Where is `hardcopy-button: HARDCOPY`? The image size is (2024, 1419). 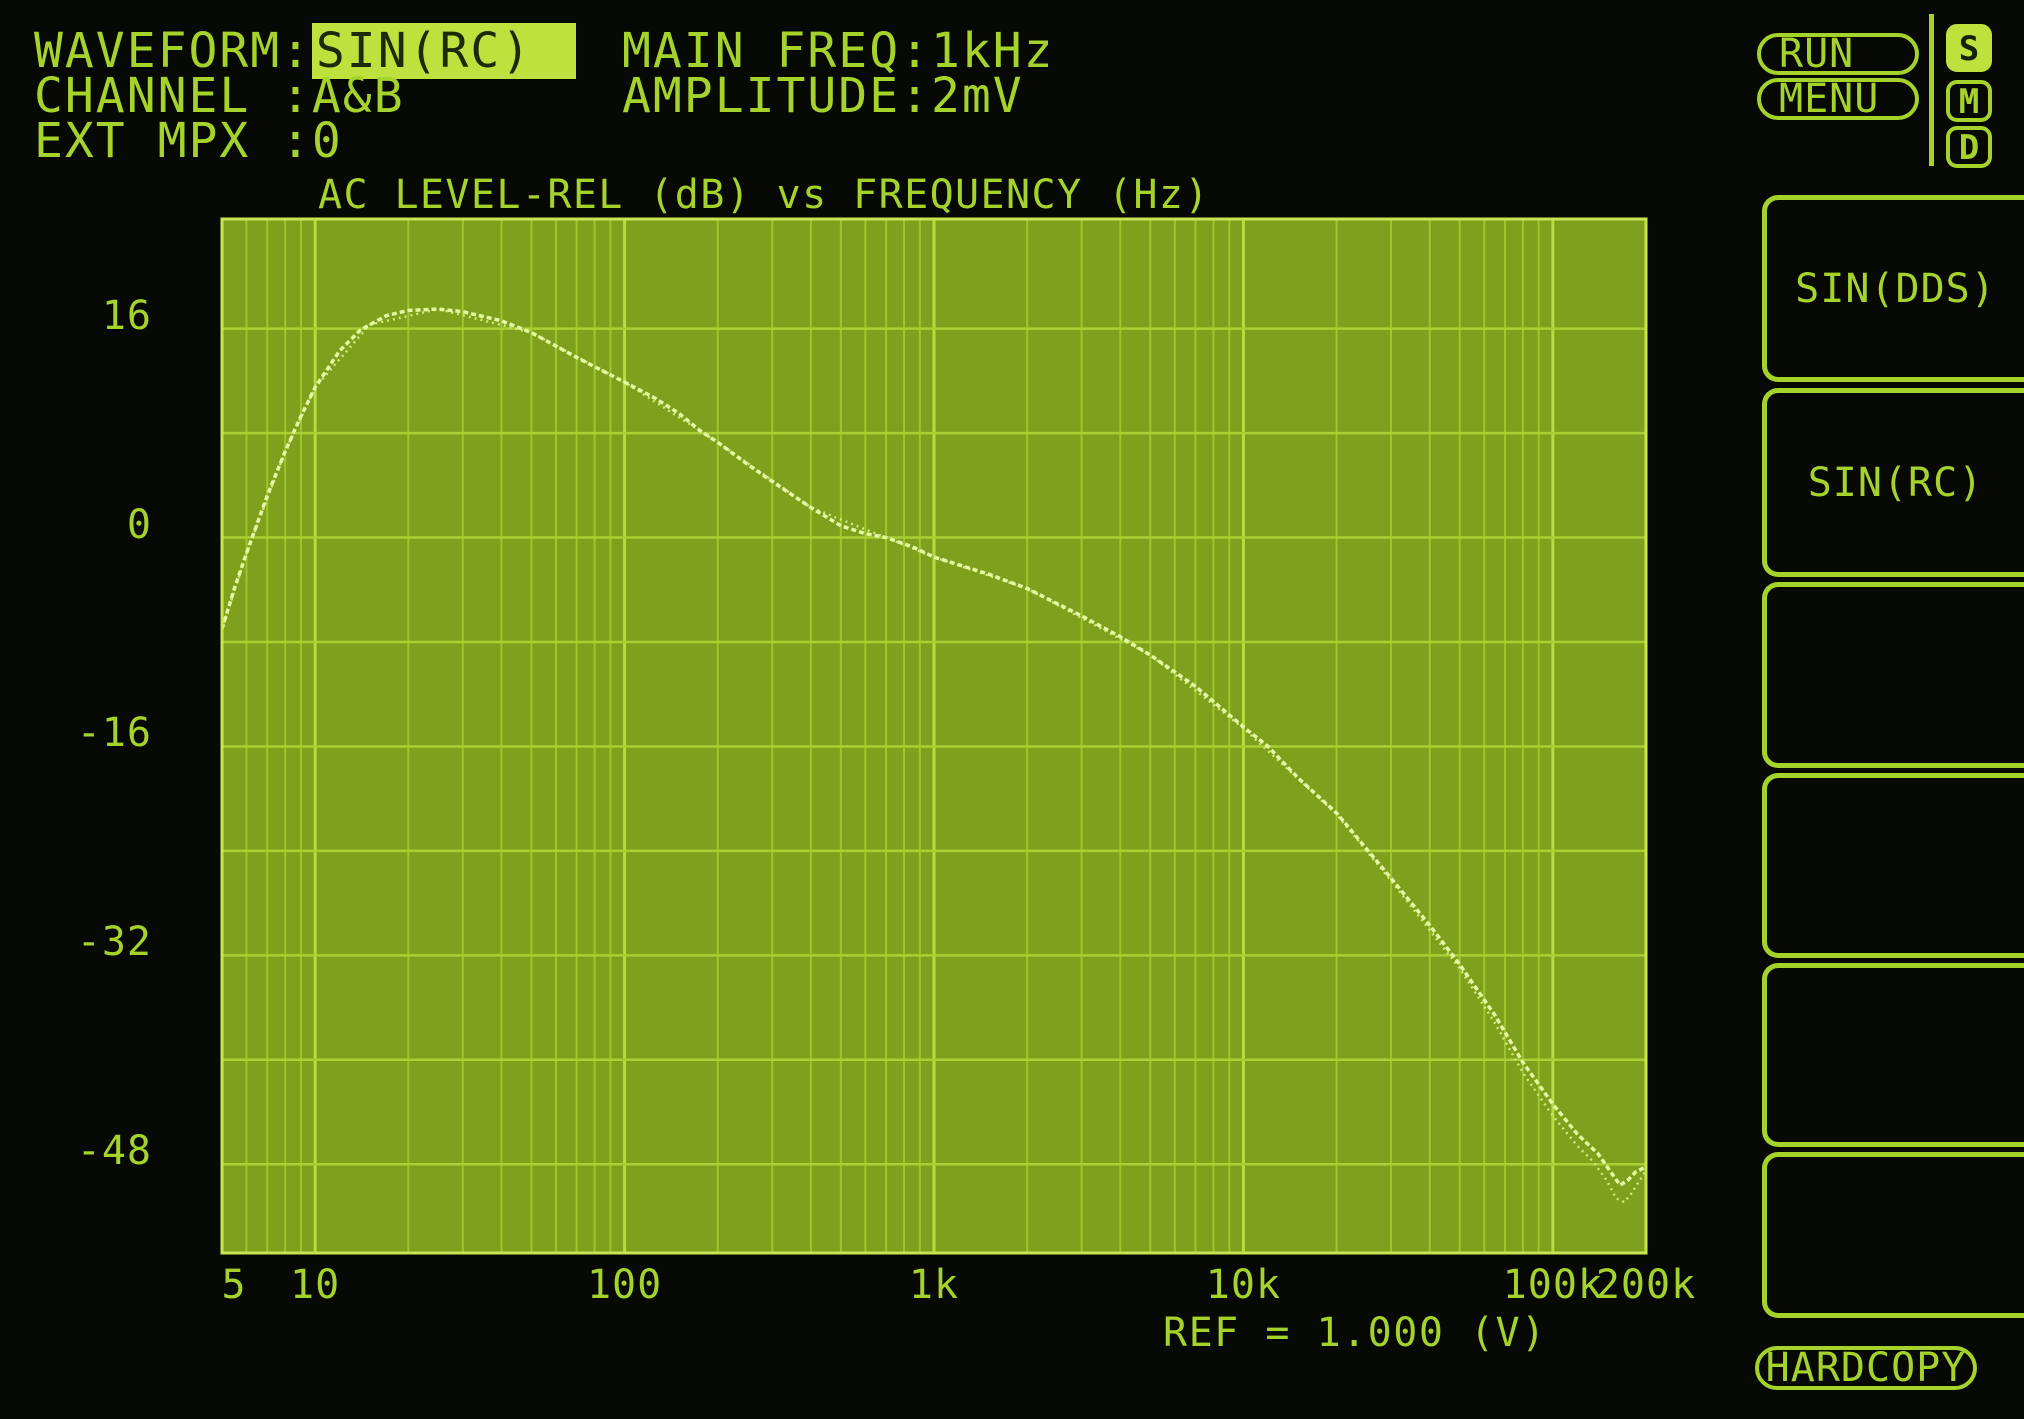
hardcopy-button: HARDCOPY is located at coordinates (1866, 1368).